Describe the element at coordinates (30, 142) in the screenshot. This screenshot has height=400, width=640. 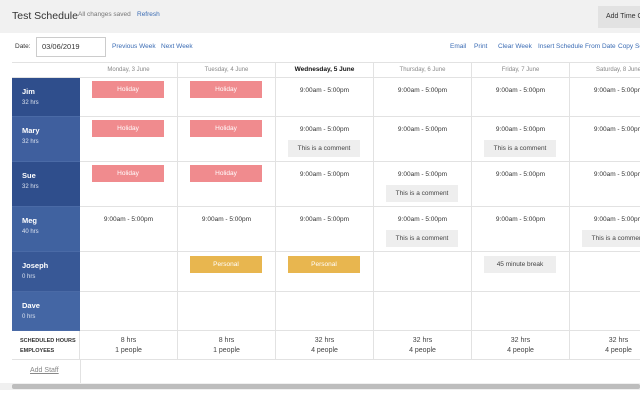
I see `staff-hours: 32 hrs` at that location.